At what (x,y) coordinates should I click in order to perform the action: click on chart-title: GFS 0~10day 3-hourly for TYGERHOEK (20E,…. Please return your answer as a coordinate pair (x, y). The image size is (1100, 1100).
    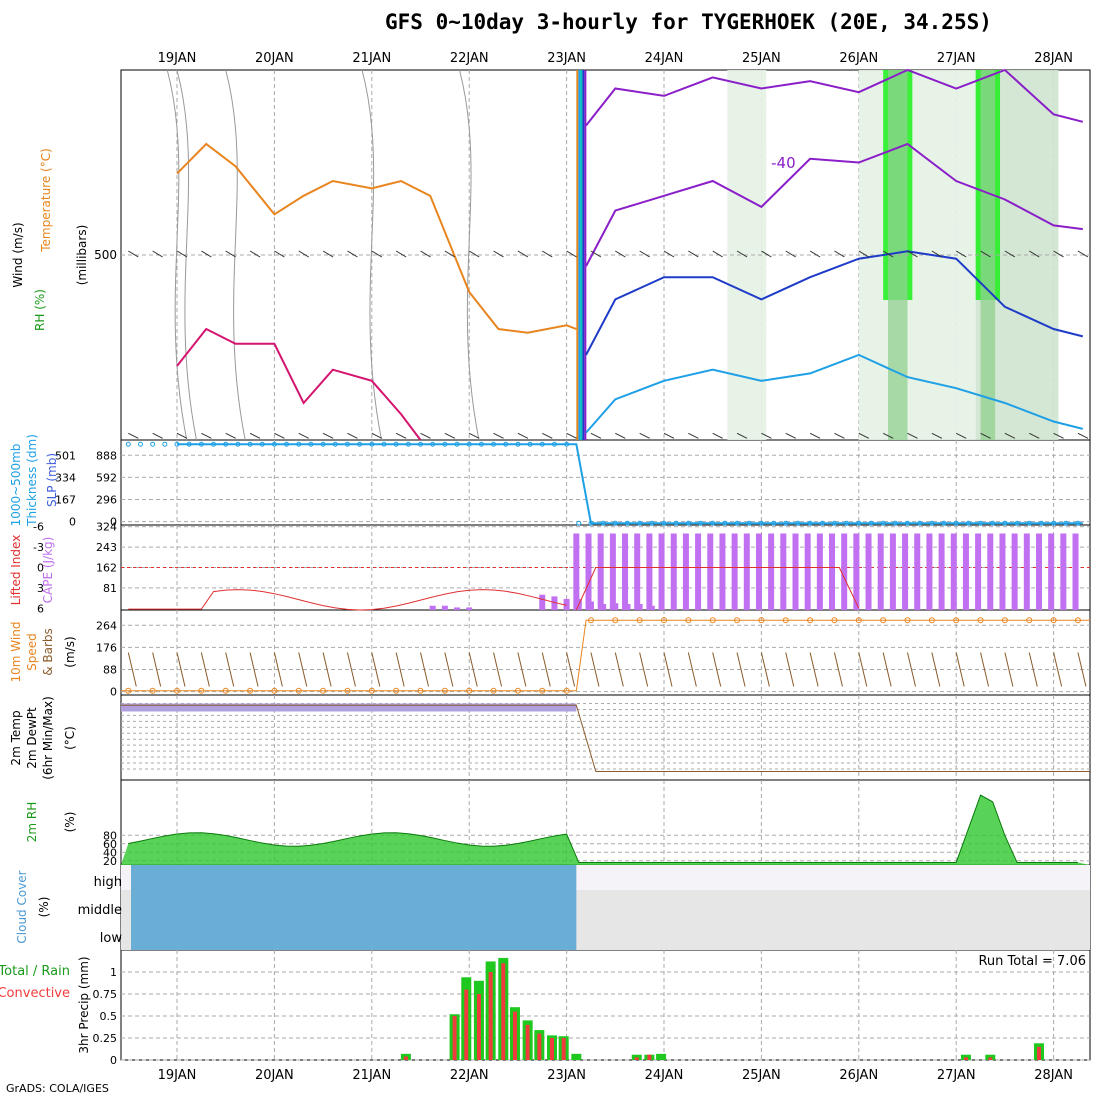
    Looking at the image, I should click on (688, 22).